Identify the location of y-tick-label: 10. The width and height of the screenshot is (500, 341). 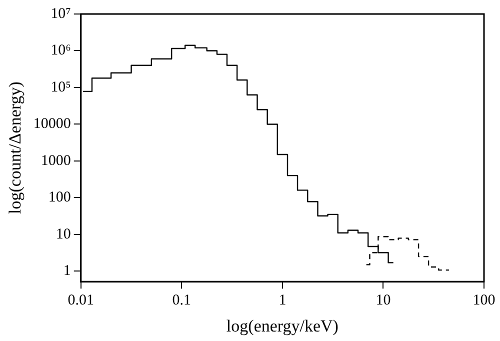
(63, 234).